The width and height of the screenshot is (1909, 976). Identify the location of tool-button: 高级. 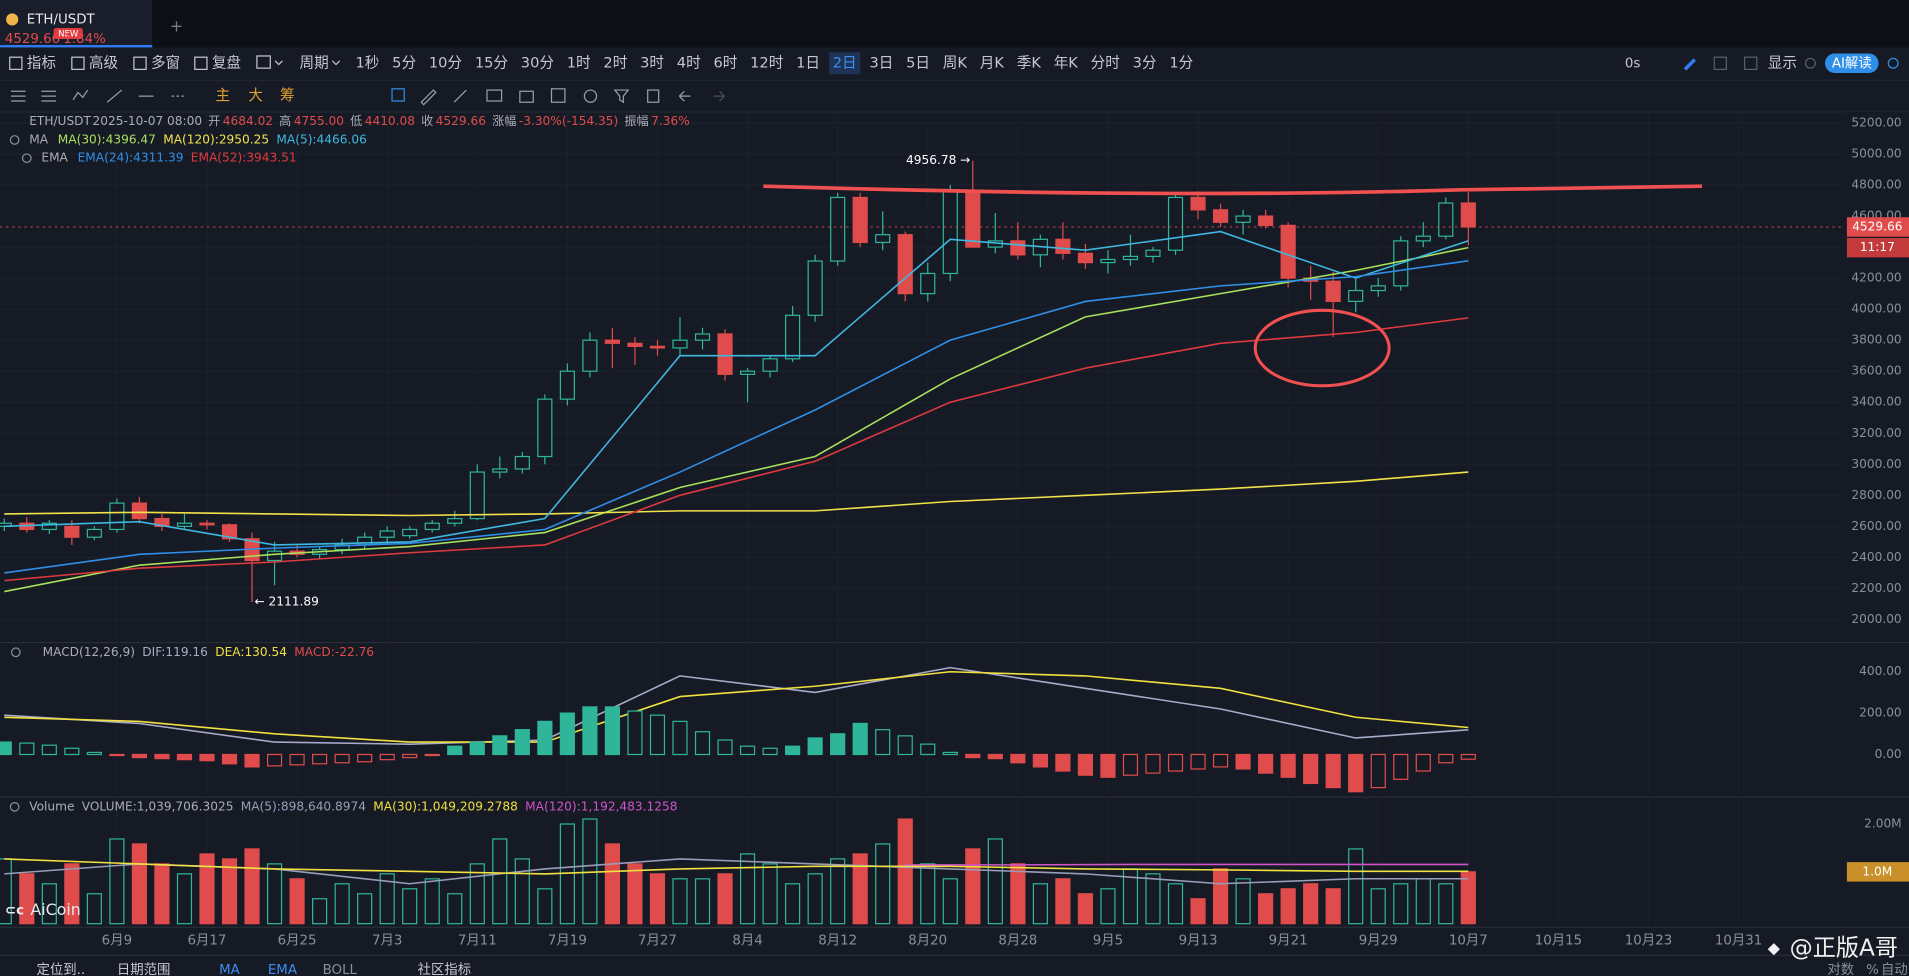
(104, 62).